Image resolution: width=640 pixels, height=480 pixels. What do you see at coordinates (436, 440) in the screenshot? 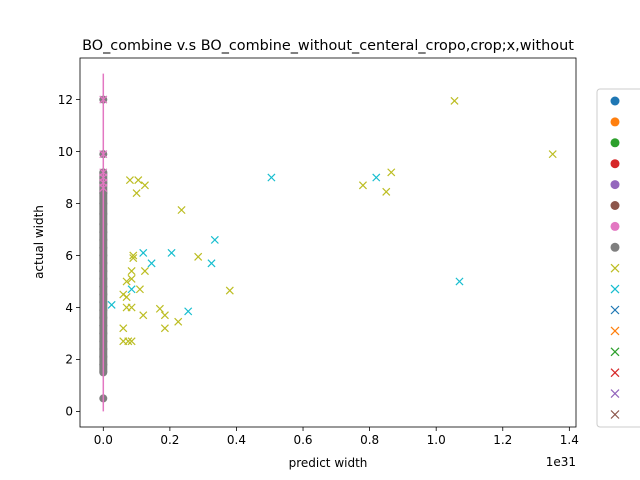
I see `x-tick-label: 1.0` at bounding box center [436, 440].